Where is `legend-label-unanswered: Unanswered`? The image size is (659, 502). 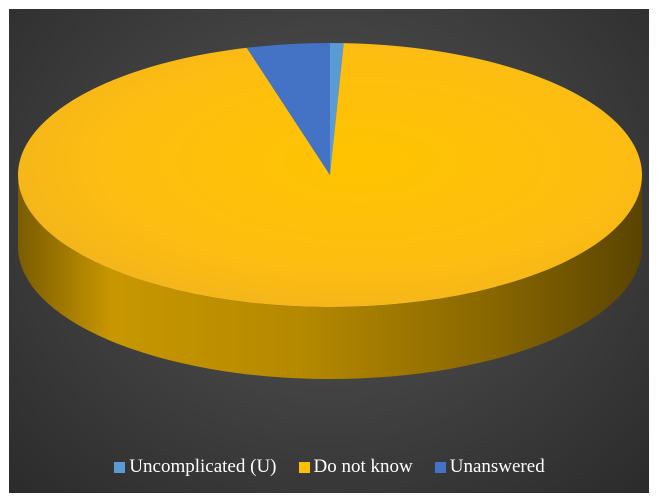 legend-label-unanswered: Unanswered is located at coordinates (497, 466).